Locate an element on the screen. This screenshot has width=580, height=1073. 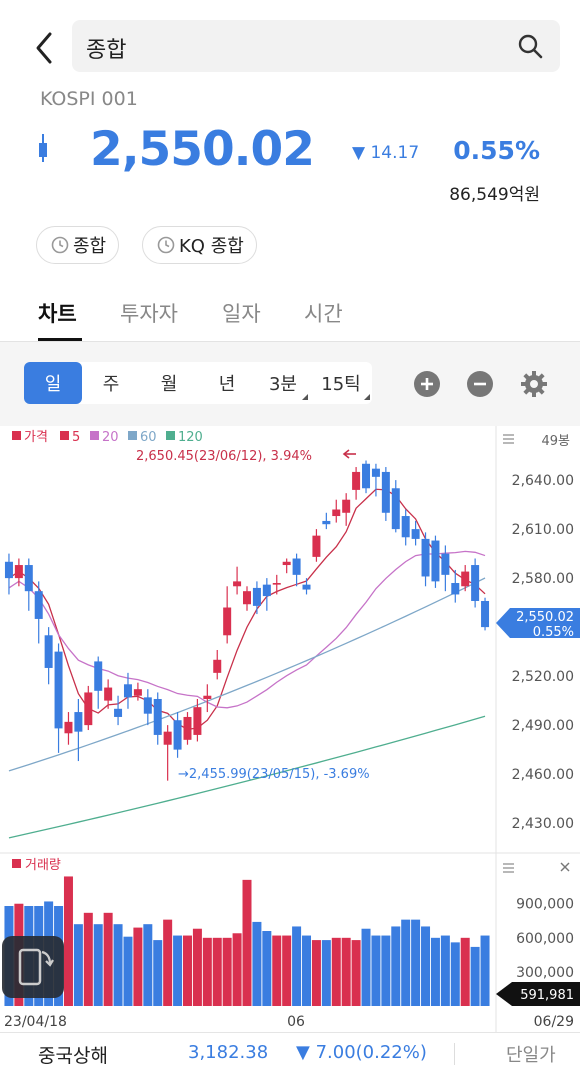
clock-icon is located at coordinates (166, 245).